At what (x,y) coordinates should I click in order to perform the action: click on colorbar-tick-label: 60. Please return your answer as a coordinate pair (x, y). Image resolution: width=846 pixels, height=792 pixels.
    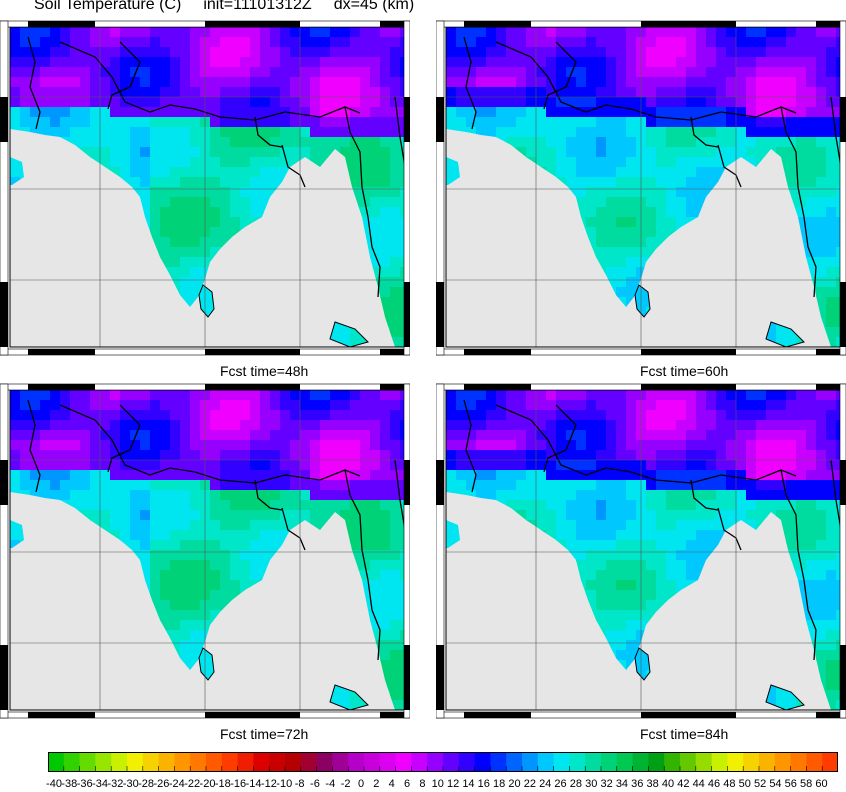
    Looking at the image, I should click on (821, 784).